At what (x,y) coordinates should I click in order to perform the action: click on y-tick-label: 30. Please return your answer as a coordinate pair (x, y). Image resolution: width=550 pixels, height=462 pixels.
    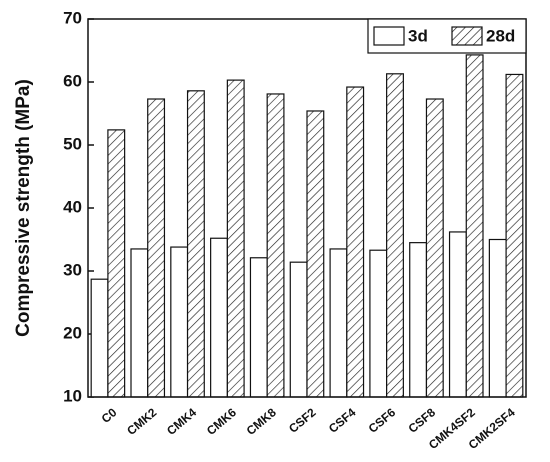
    Looking at the image, I should click on (72, 269).